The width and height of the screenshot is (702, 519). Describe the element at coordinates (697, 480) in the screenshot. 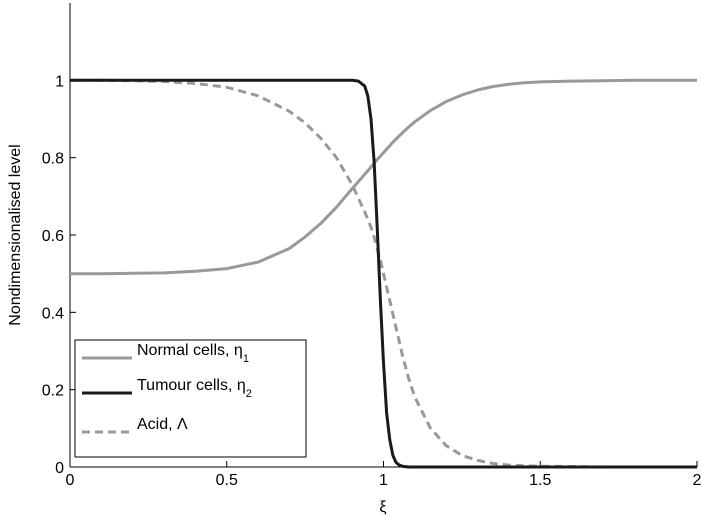

I see `x-tick-label: 2` at that location.